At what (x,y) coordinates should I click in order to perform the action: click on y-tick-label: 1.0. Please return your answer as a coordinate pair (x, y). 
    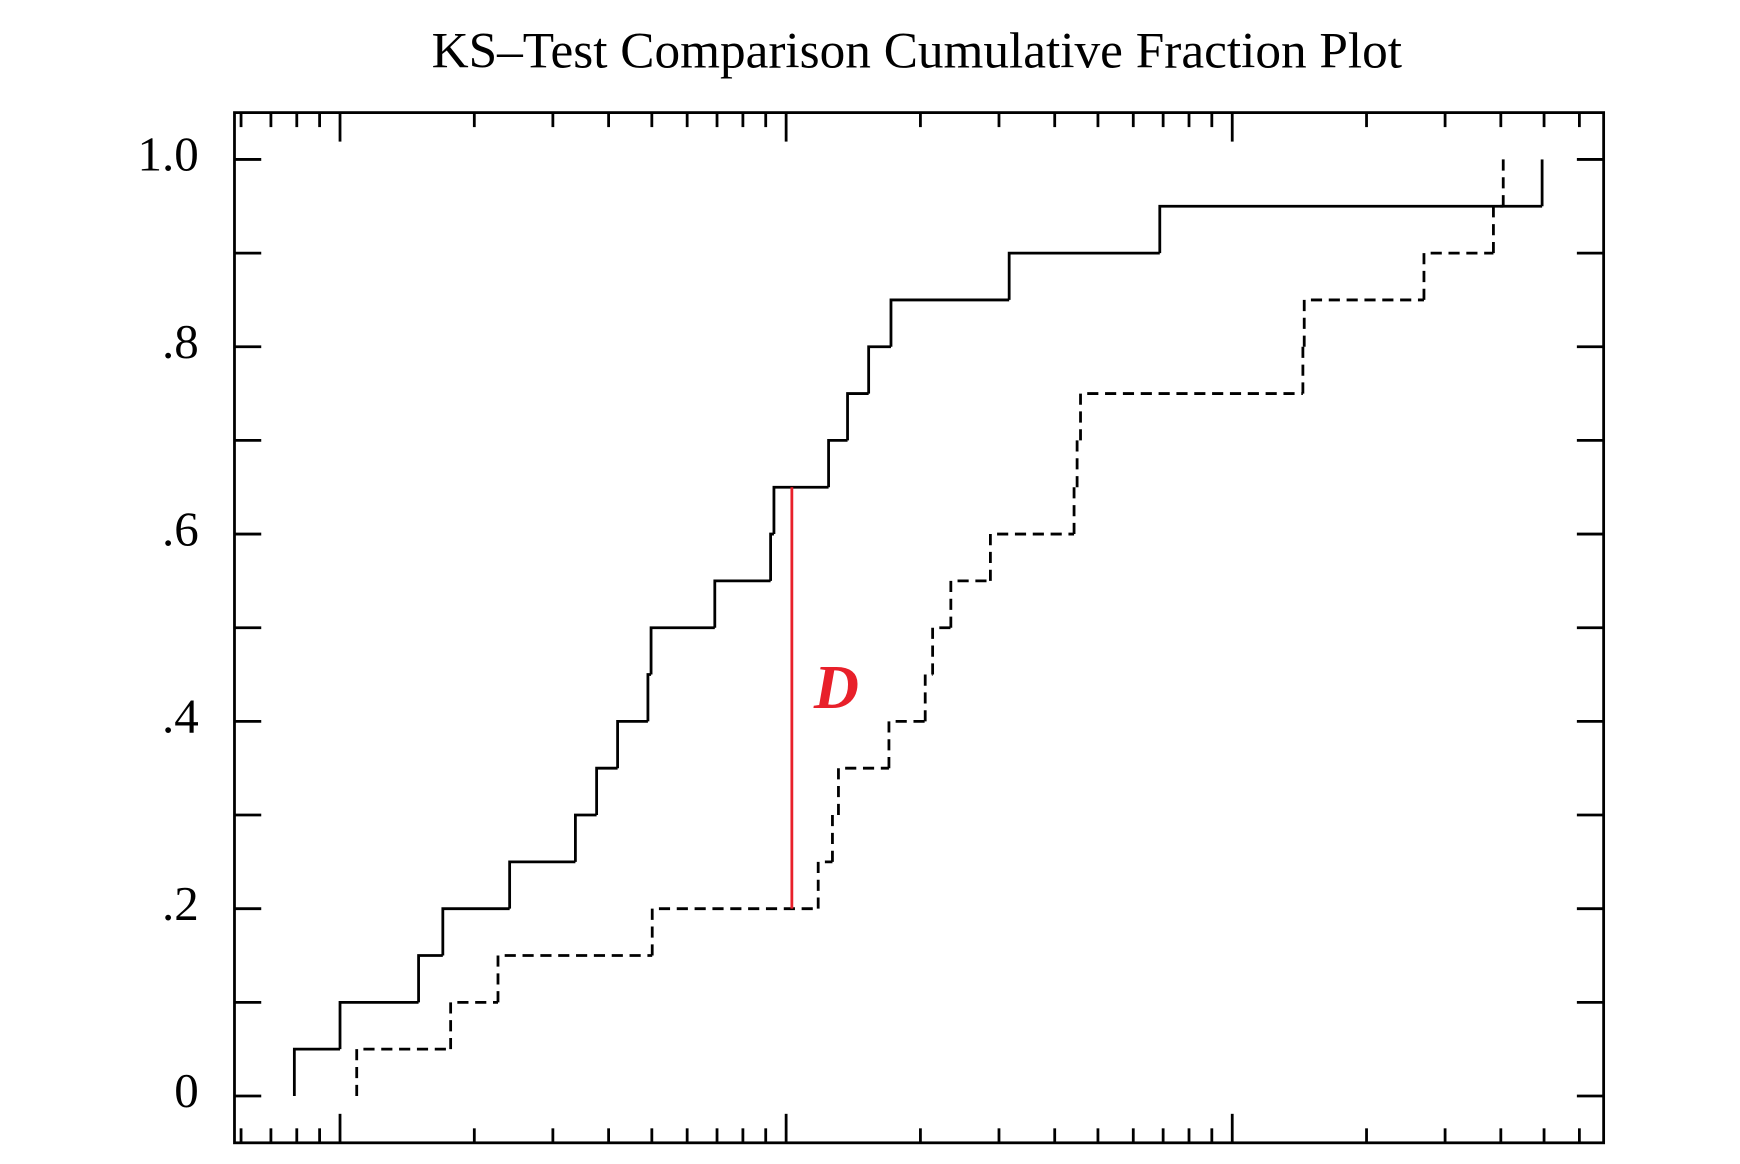
    Looking at the image, I should click on (167, 154).